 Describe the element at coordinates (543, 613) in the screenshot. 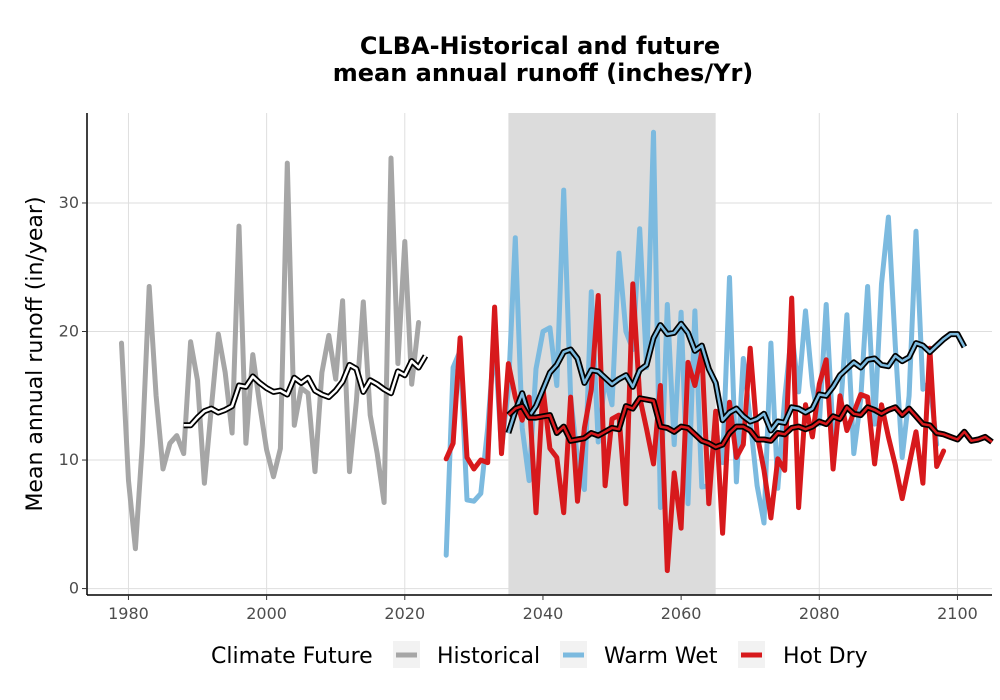

I see `x-tick-label: 2040` at that location.